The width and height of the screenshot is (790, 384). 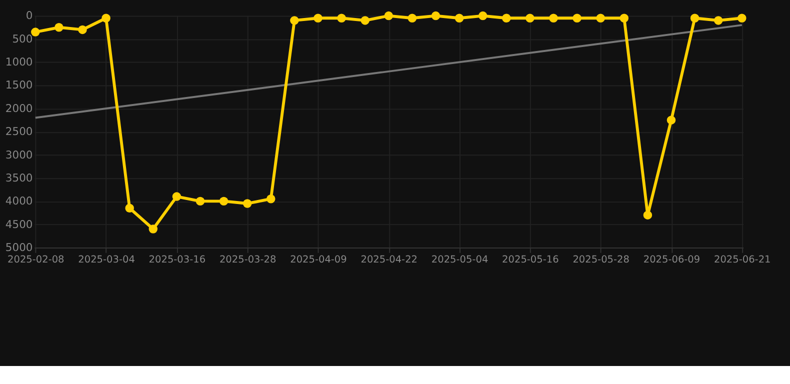 I want to click on x-tick-label: 2025-05-28, so click(x=601, y=260).